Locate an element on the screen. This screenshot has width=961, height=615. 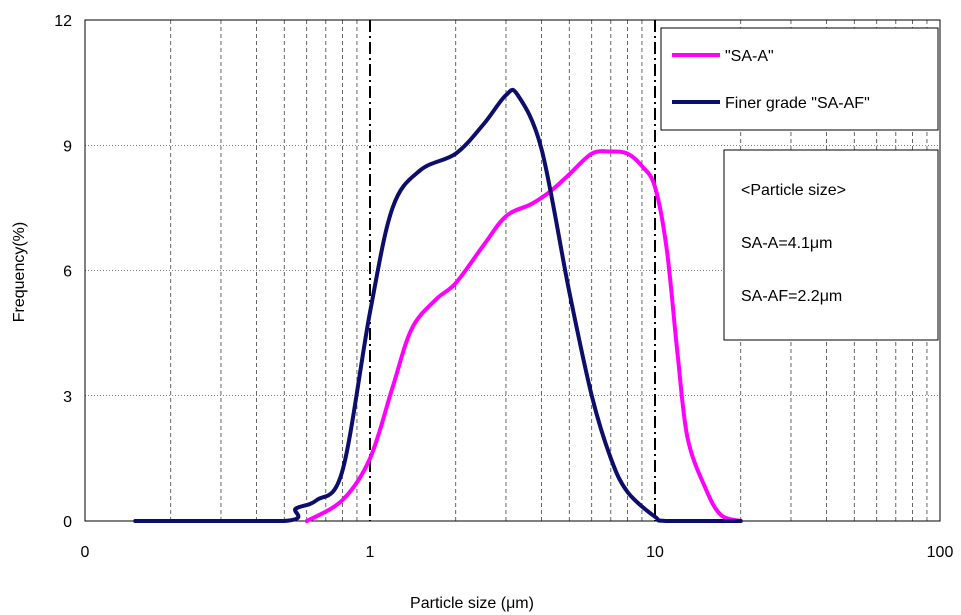
legend: "SA-A" Finer grade "SA-AF" is located at coordinates (799, 79).